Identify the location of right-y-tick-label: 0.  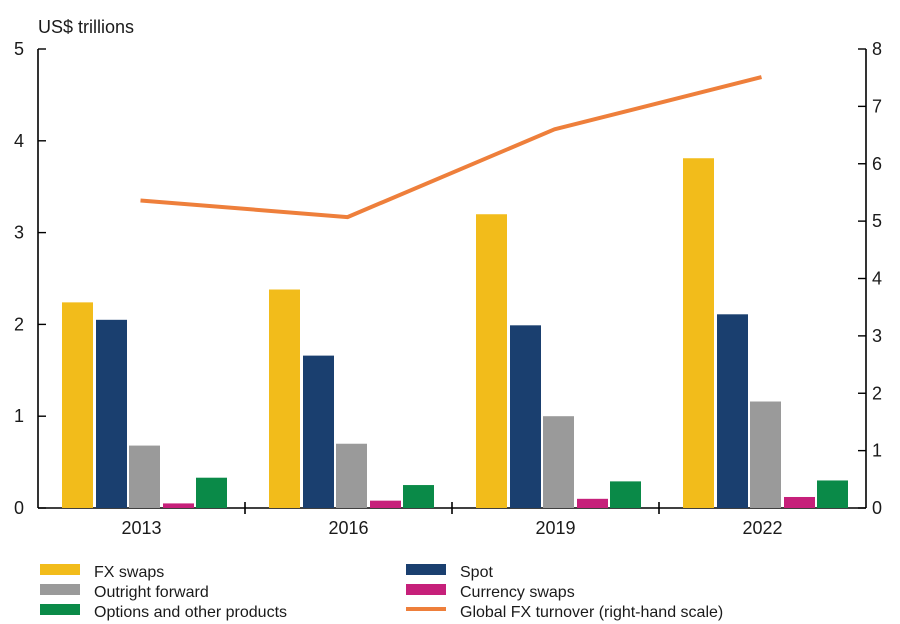
(877, 508).